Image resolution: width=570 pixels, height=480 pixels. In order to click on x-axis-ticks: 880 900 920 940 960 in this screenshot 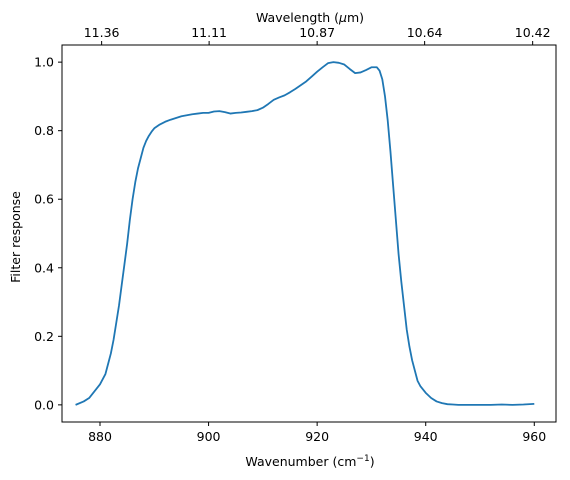, I will do `click(317, 433)`.